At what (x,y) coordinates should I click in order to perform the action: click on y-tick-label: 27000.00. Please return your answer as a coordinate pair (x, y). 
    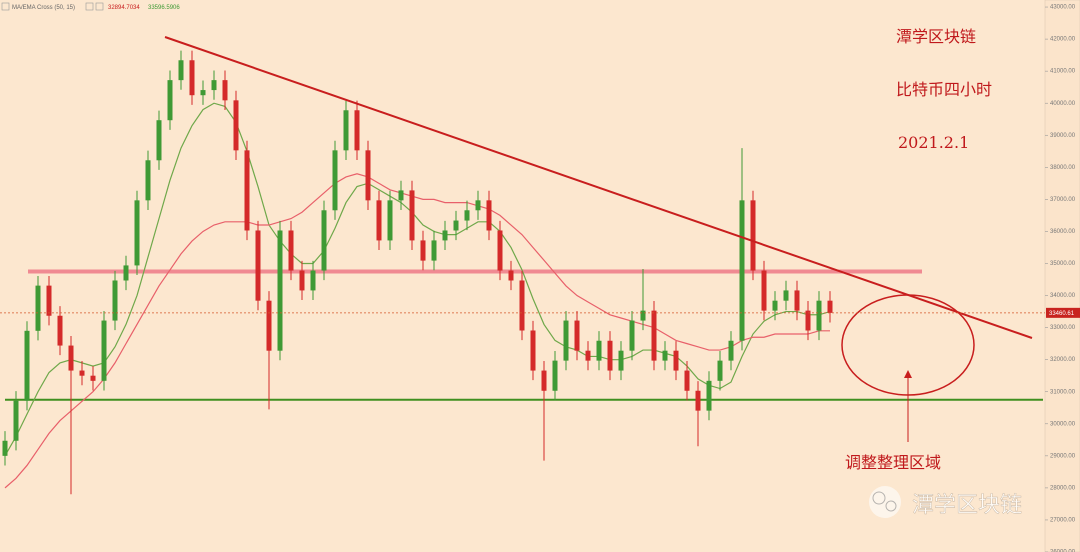
    Looking at the image, I should click on (1063, 521).